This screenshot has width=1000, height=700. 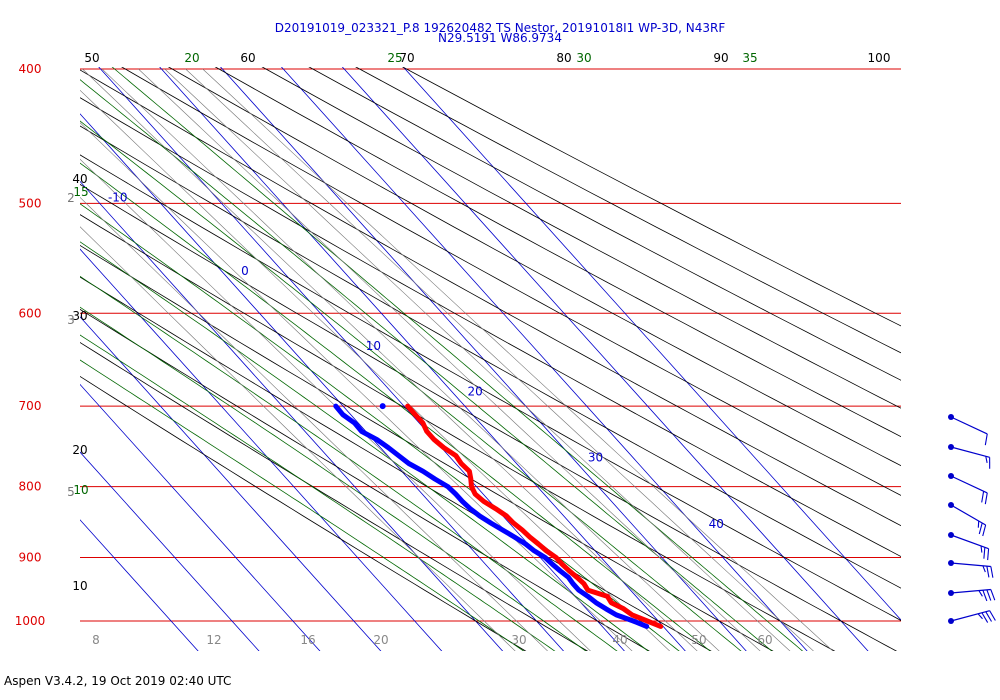 I want to click on dry-adiabat-label: 10, so click(x=79, y=586).